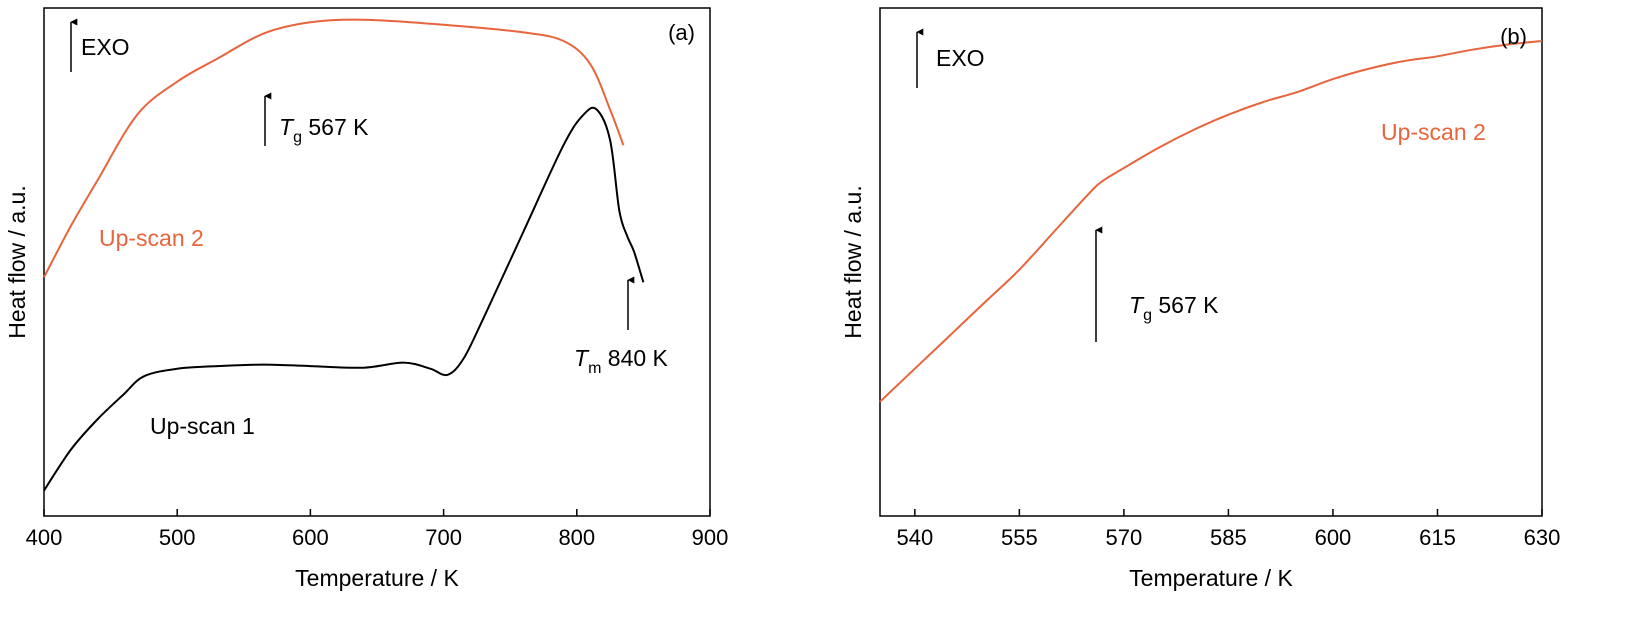  What do you see at coordinates (105, 47) in the screenshot?
I see `panel-a-exo-label: EXO` at bounding box center [105, 47].